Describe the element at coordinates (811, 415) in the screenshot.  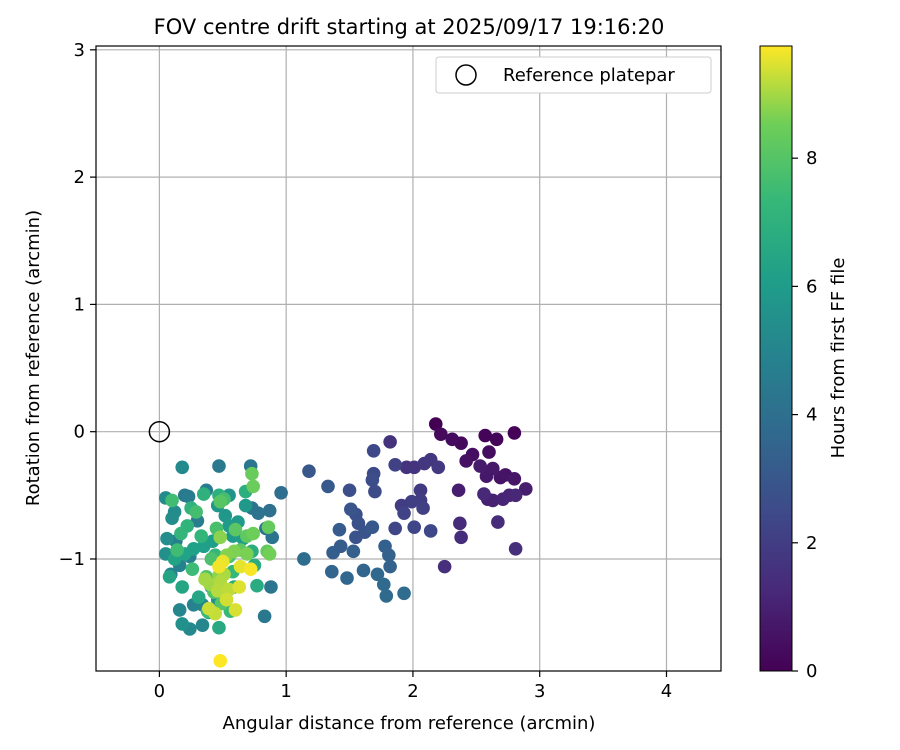
I see `colorbar-tick-label: 4` at that location.